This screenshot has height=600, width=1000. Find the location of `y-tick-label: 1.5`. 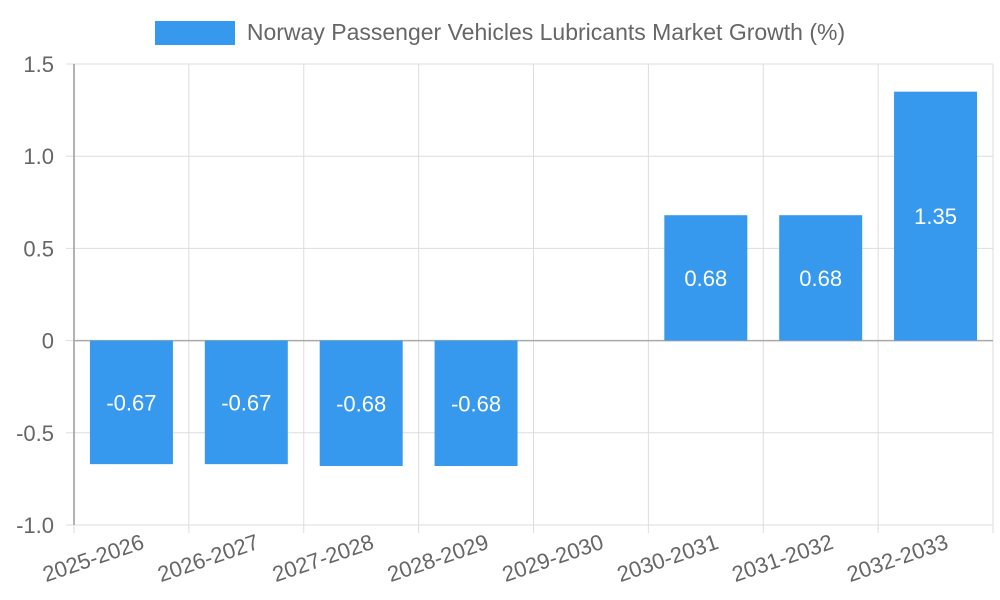

y-tick-label: 1.5 is located at coordinates (38, 64).